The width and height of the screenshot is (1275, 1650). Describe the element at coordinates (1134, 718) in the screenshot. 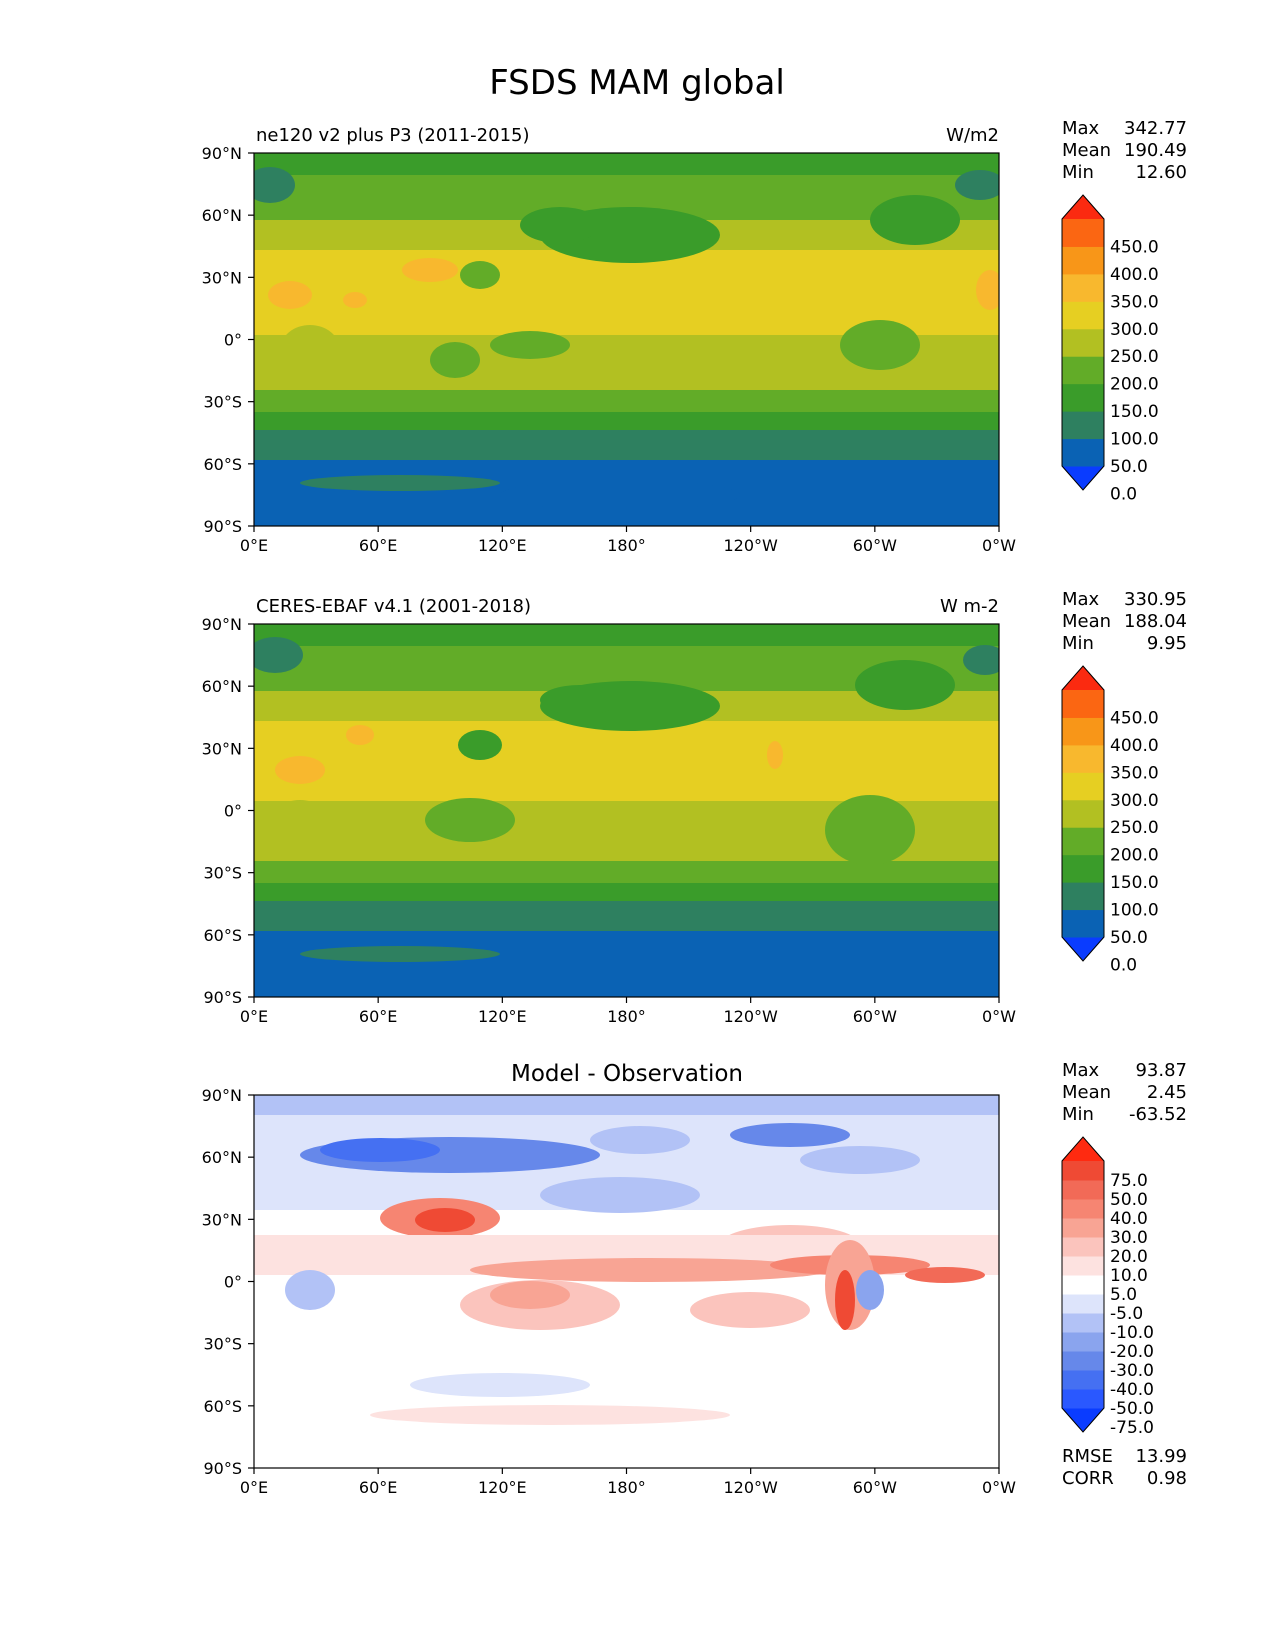

I see `colorbar-label: 450.0` at that location.